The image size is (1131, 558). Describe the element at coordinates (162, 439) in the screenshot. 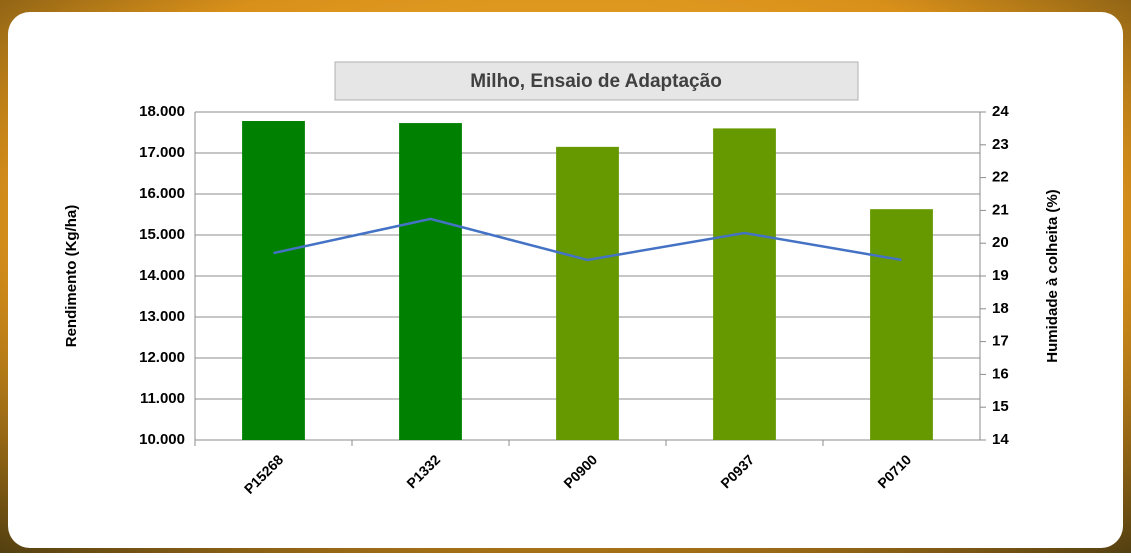

I see `y-tick-label: 10.000` at that location.